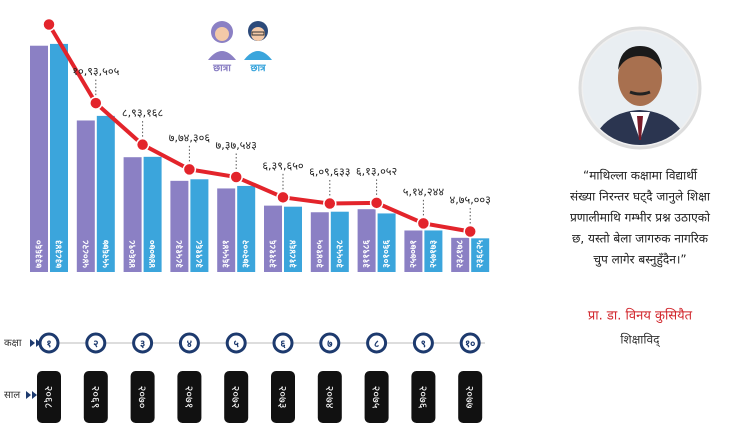 This screenshot has width=750, height=429. I want to click on bar-label: ३८९१६८, so click(200, 254).